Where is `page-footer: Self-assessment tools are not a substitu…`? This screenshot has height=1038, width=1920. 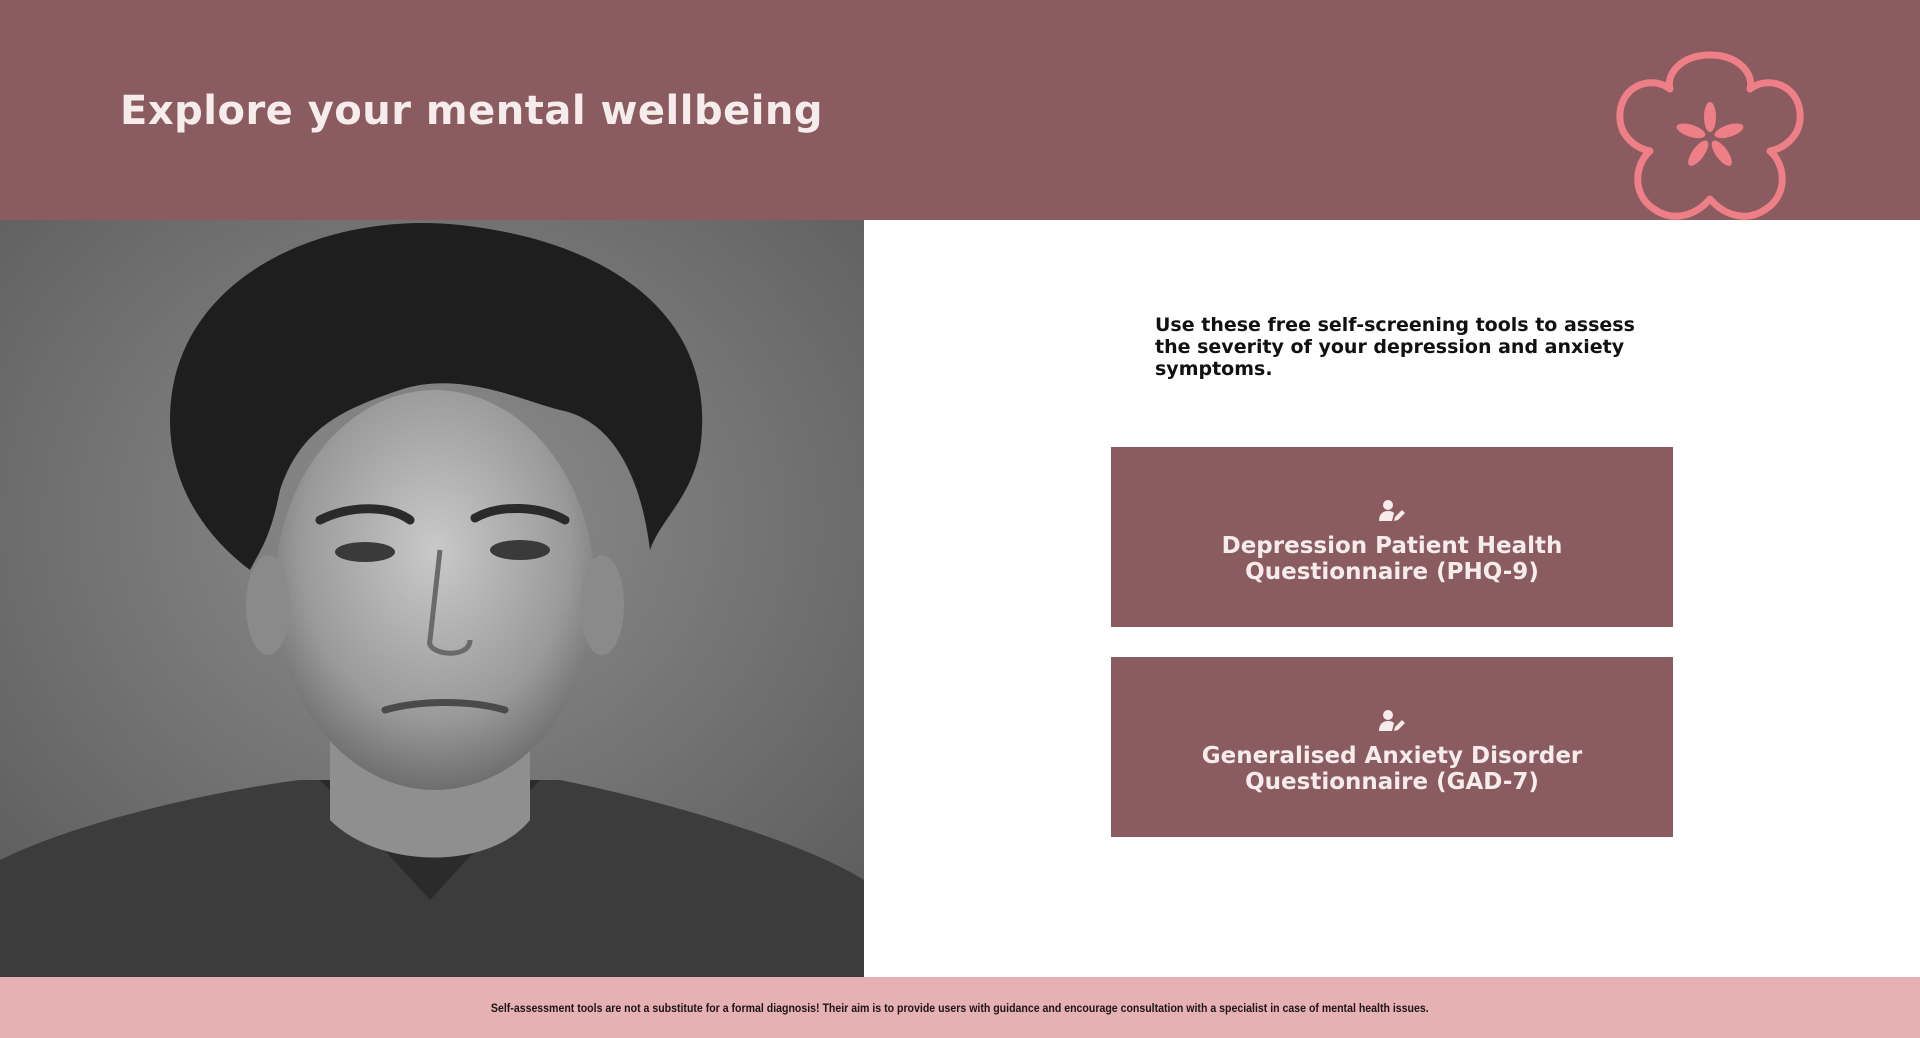 page-footer: Self-assessment tools are not a substitu… is located at coordinates (960, 1007).